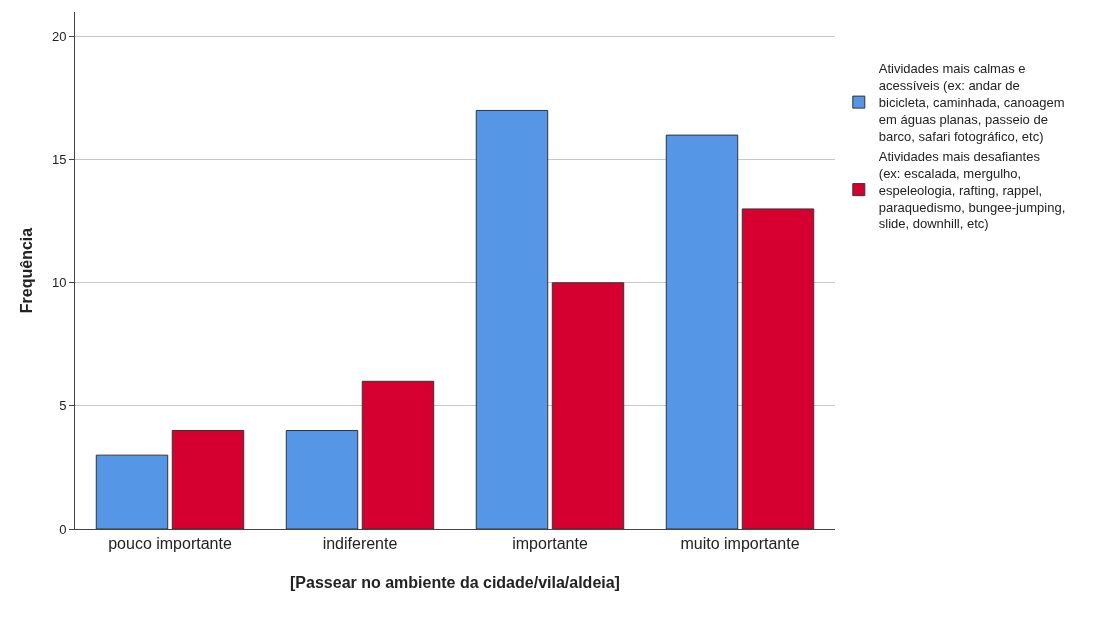 The image size is (1110, 619). I want to click on x-tick-label: muito importante, so click(740, 544).